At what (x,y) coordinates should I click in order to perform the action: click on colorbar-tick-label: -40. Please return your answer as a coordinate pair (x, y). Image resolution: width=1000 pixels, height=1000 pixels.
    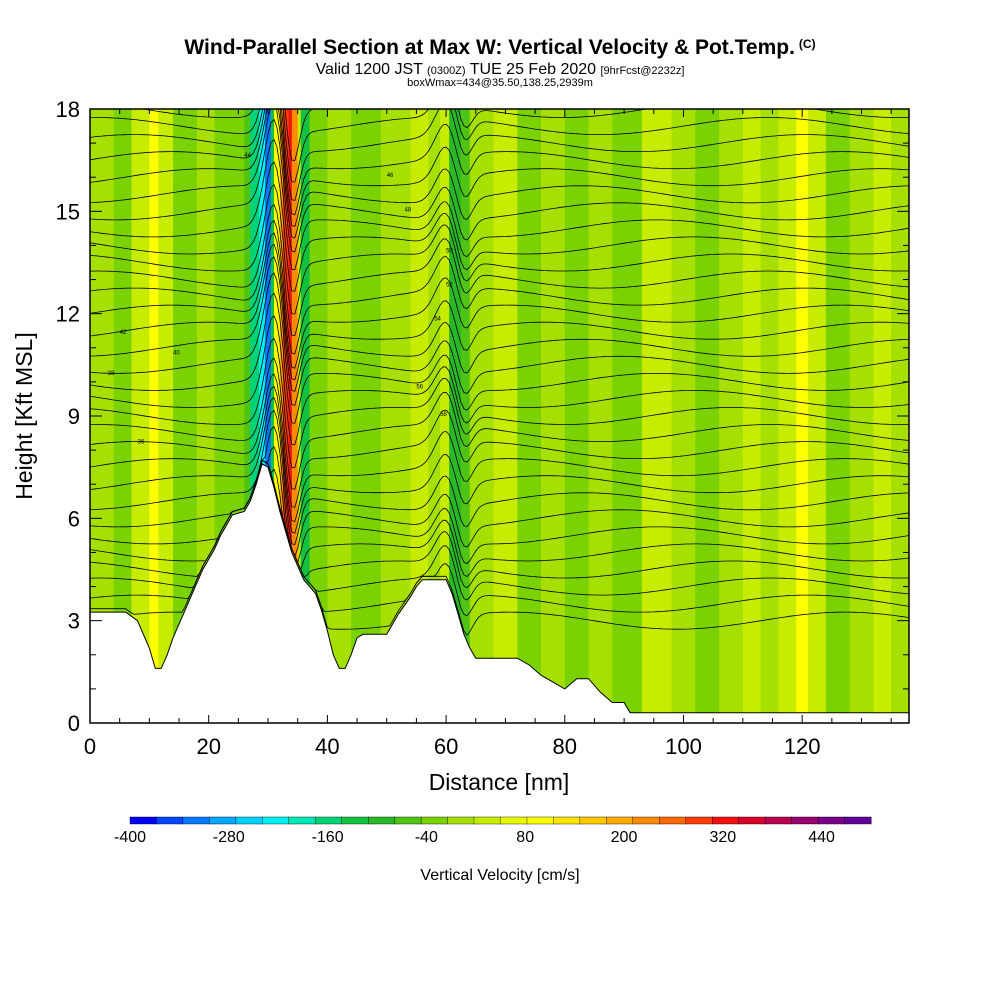
    Looking at the image, I should click on (426, 837).